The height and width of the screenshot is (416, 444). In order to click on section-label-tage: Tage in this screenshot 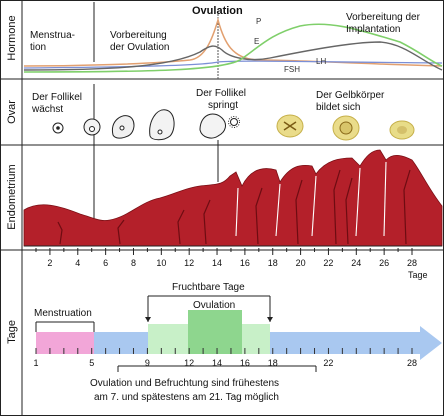, I will do `click(12, 332)`.